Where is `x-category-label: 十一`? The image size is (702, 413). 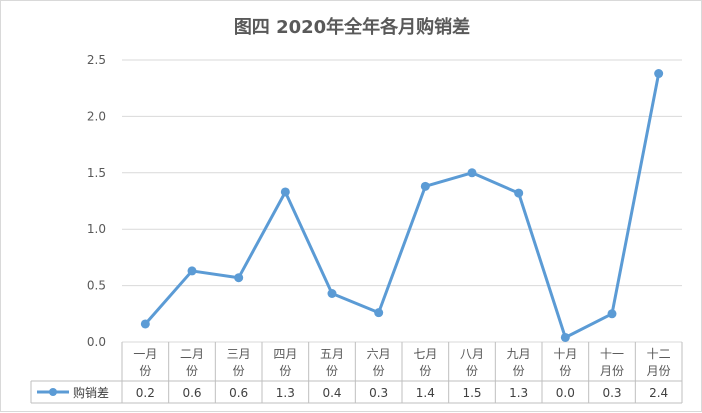 x-category-label: 十一 is located at coordinates (612, 354).